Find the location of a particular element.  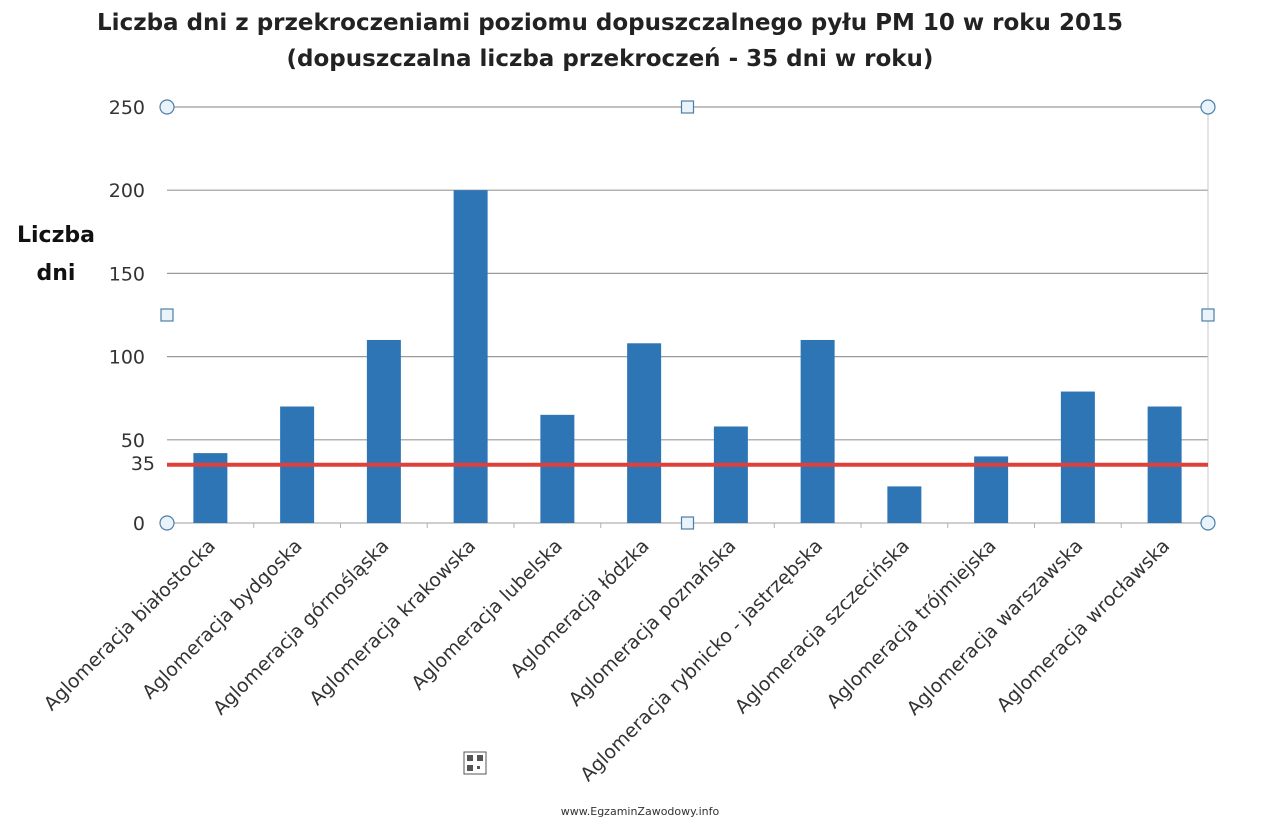

y-tick-label: 250 is located at coordinates (127, 108).